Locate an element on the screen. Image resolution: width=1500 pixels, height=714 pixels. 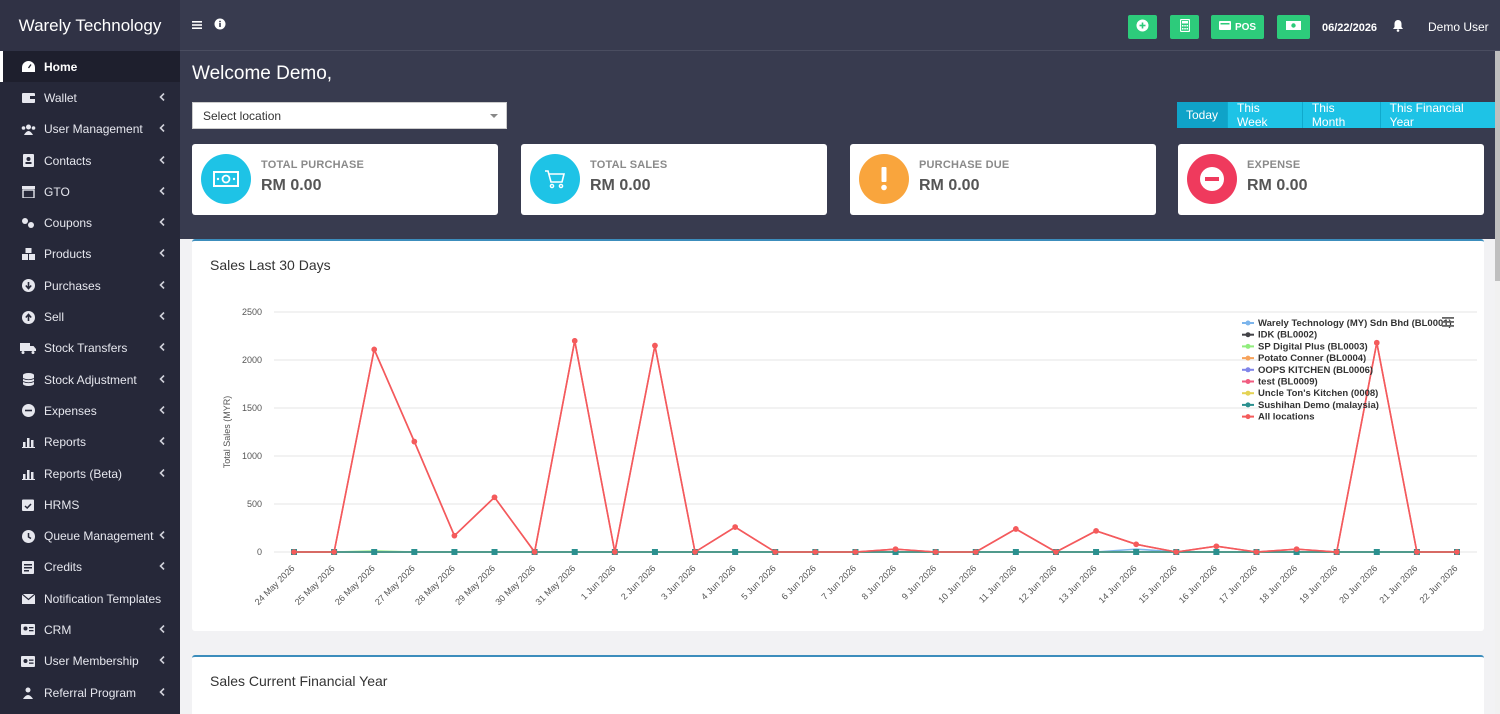
x-tick-label: 19 Jun 2026 is located at coordinates (1318, 584).